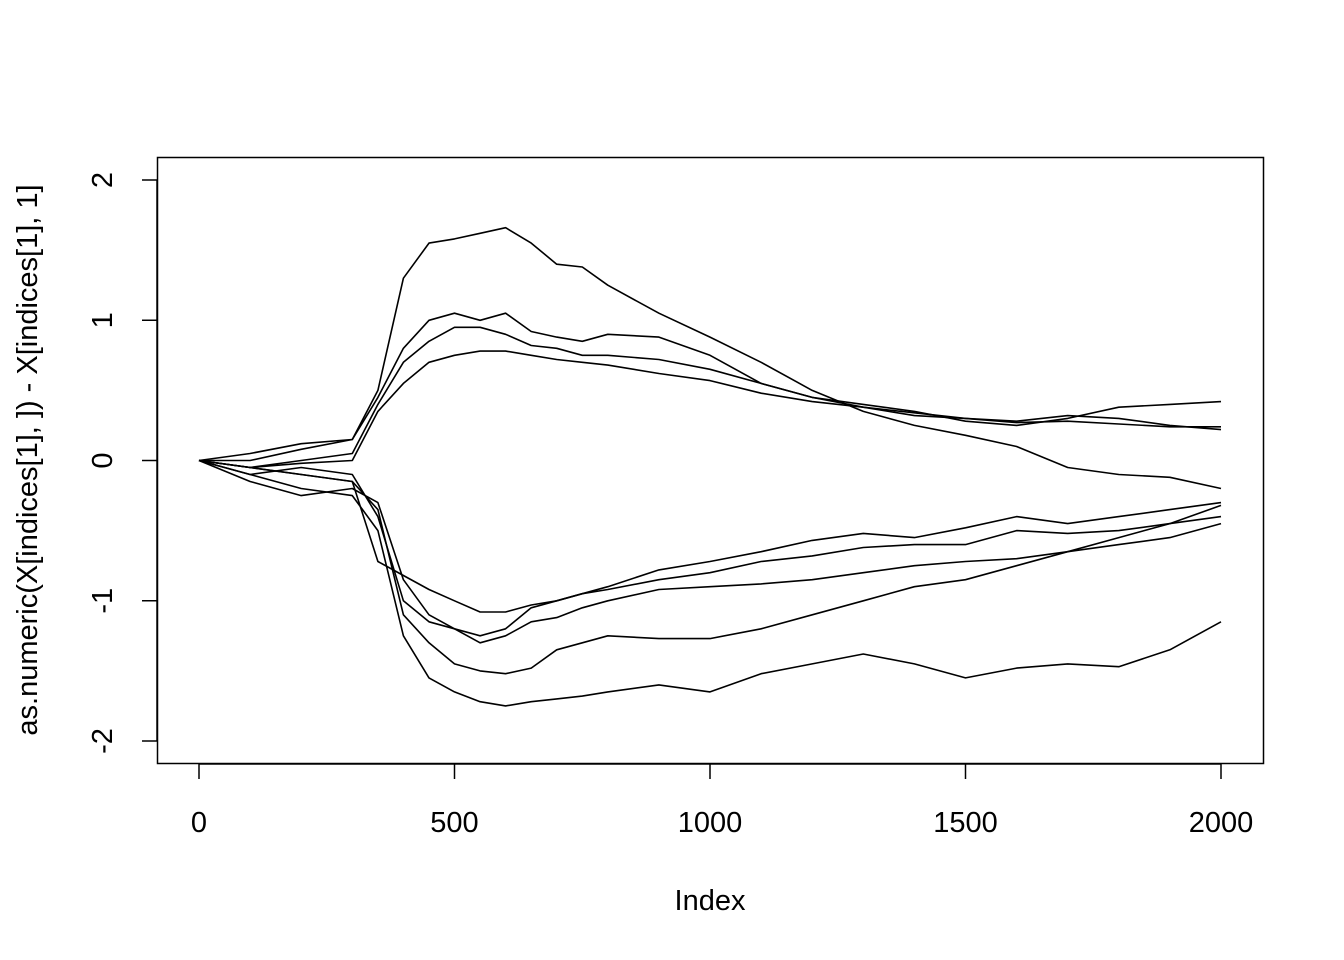  What do you see at coordinates (103, 460) in the screenshot?
I see `y-tick-label: 0` at bounding box center [103, 460].